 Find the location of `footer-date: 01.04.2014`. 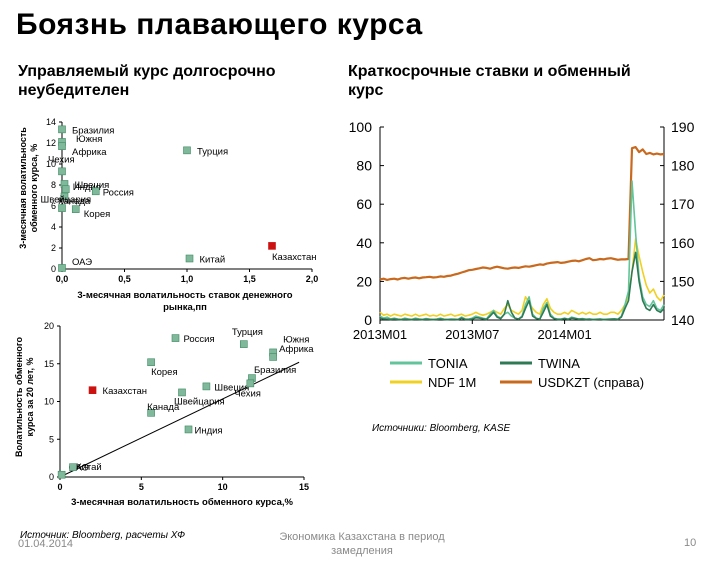

footer-date: 01.04.2014 is located at coordinates (46, 544).